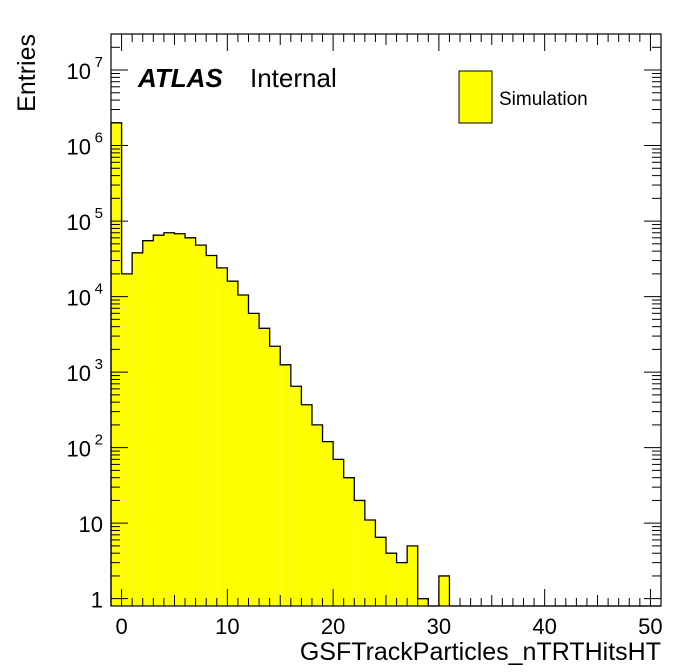 The width and height of the screenshot is (696, 672). Describe the element at coordinates (99, 440) in the screenshot. I see `y-tick-exponent: 2` at that location.